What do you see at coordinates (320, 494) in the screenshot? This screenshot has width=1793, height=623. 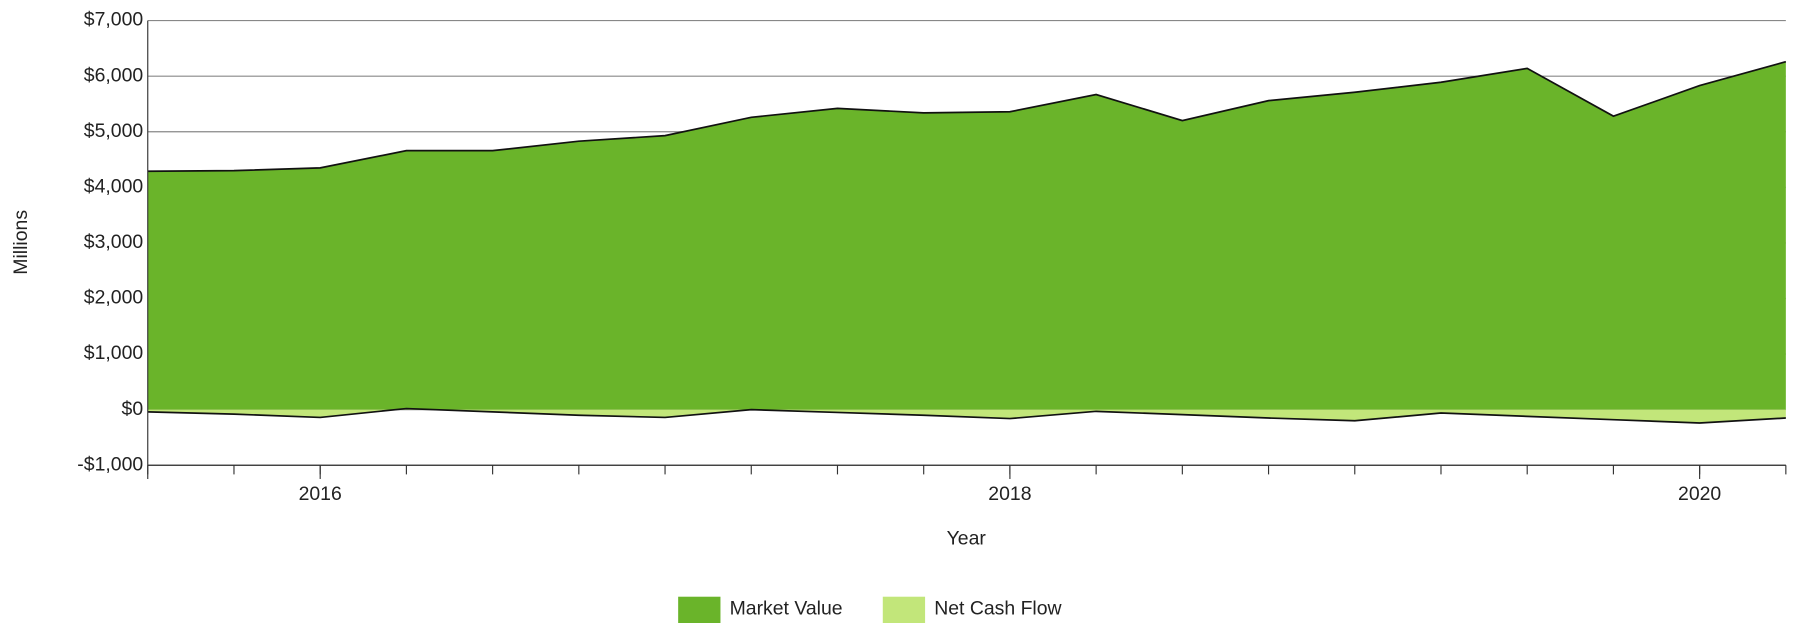 I see `x-tick-label: 2016` at bounding box center [320, 494].